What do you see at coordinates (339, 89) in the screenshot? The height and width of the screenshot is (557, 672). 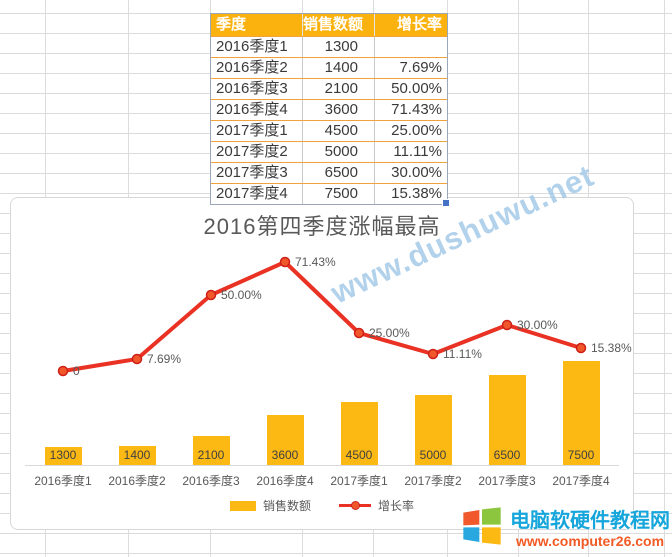 I see `table-cell: 2100` at bounding box center [339, 89].